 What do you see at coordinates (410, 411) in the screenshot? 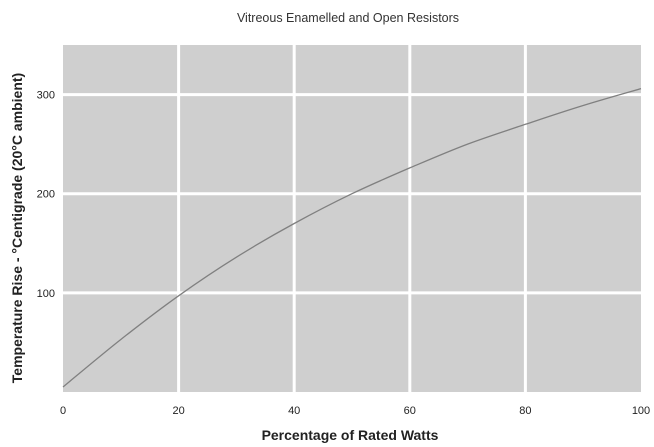
I see `x-tick-label: 60` at bounding box center [410, 411].